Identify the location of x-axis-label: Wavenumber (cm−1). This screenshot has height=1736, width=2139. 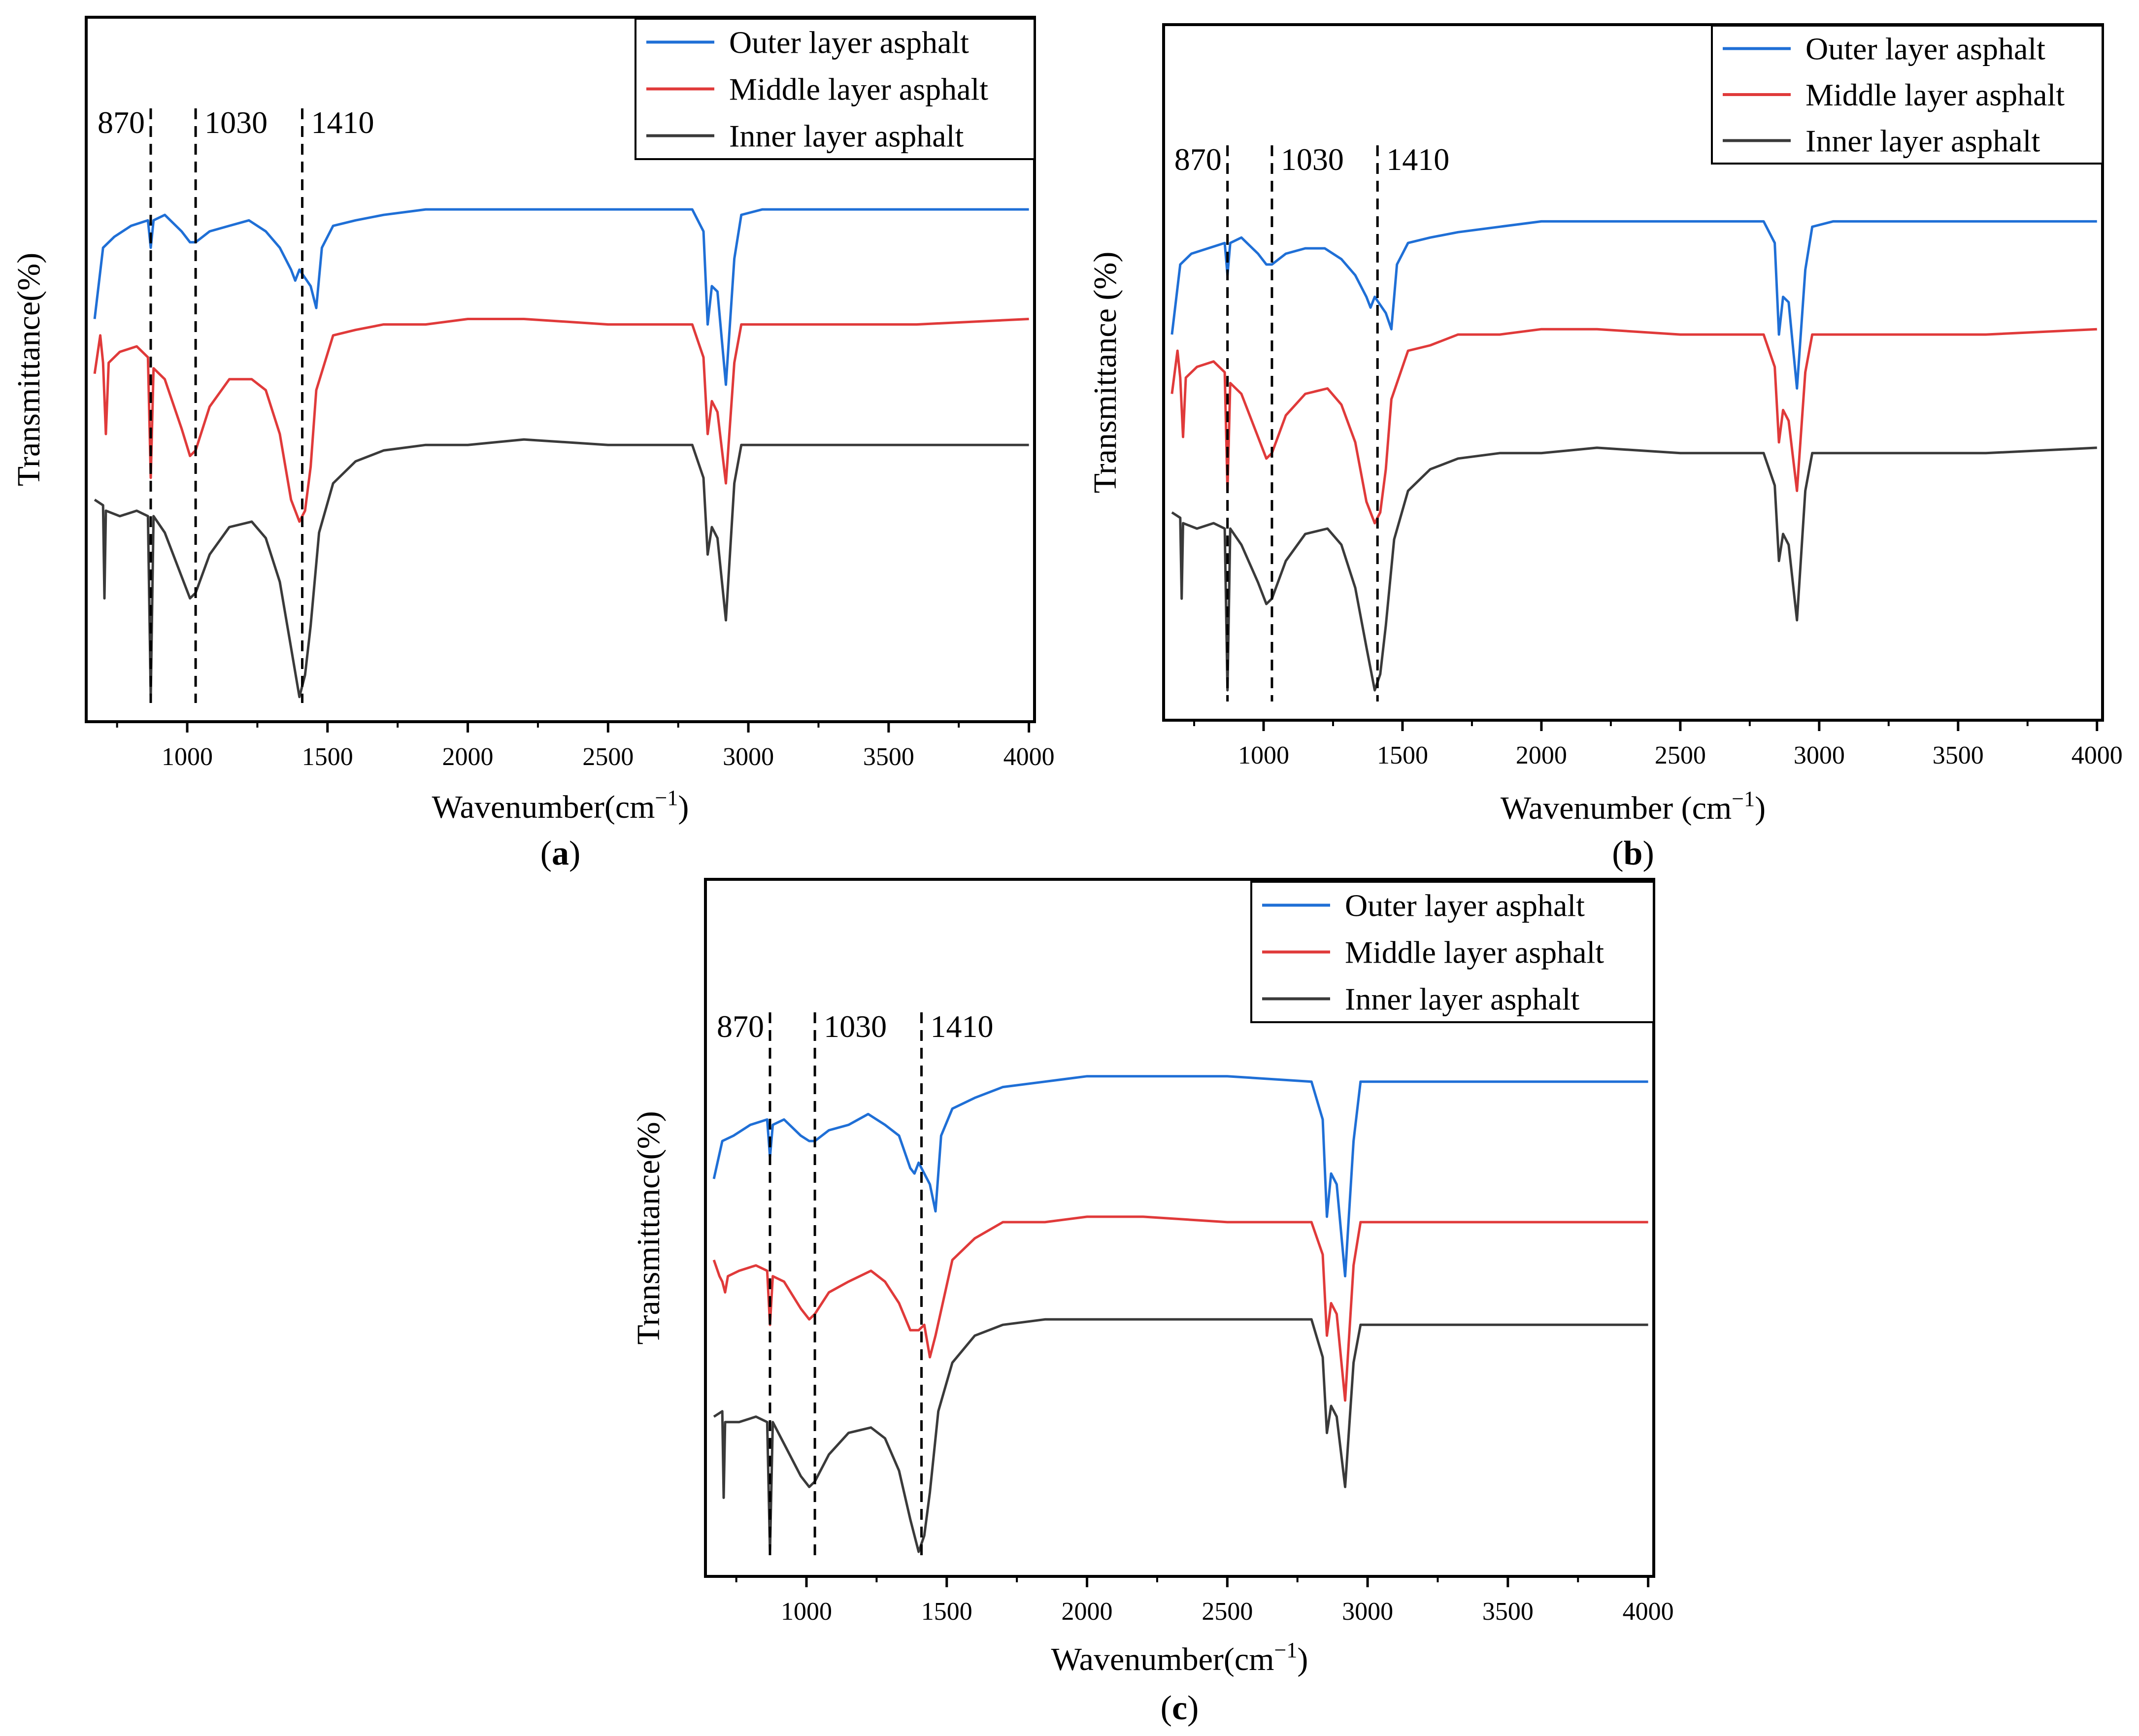
(1634, 806).